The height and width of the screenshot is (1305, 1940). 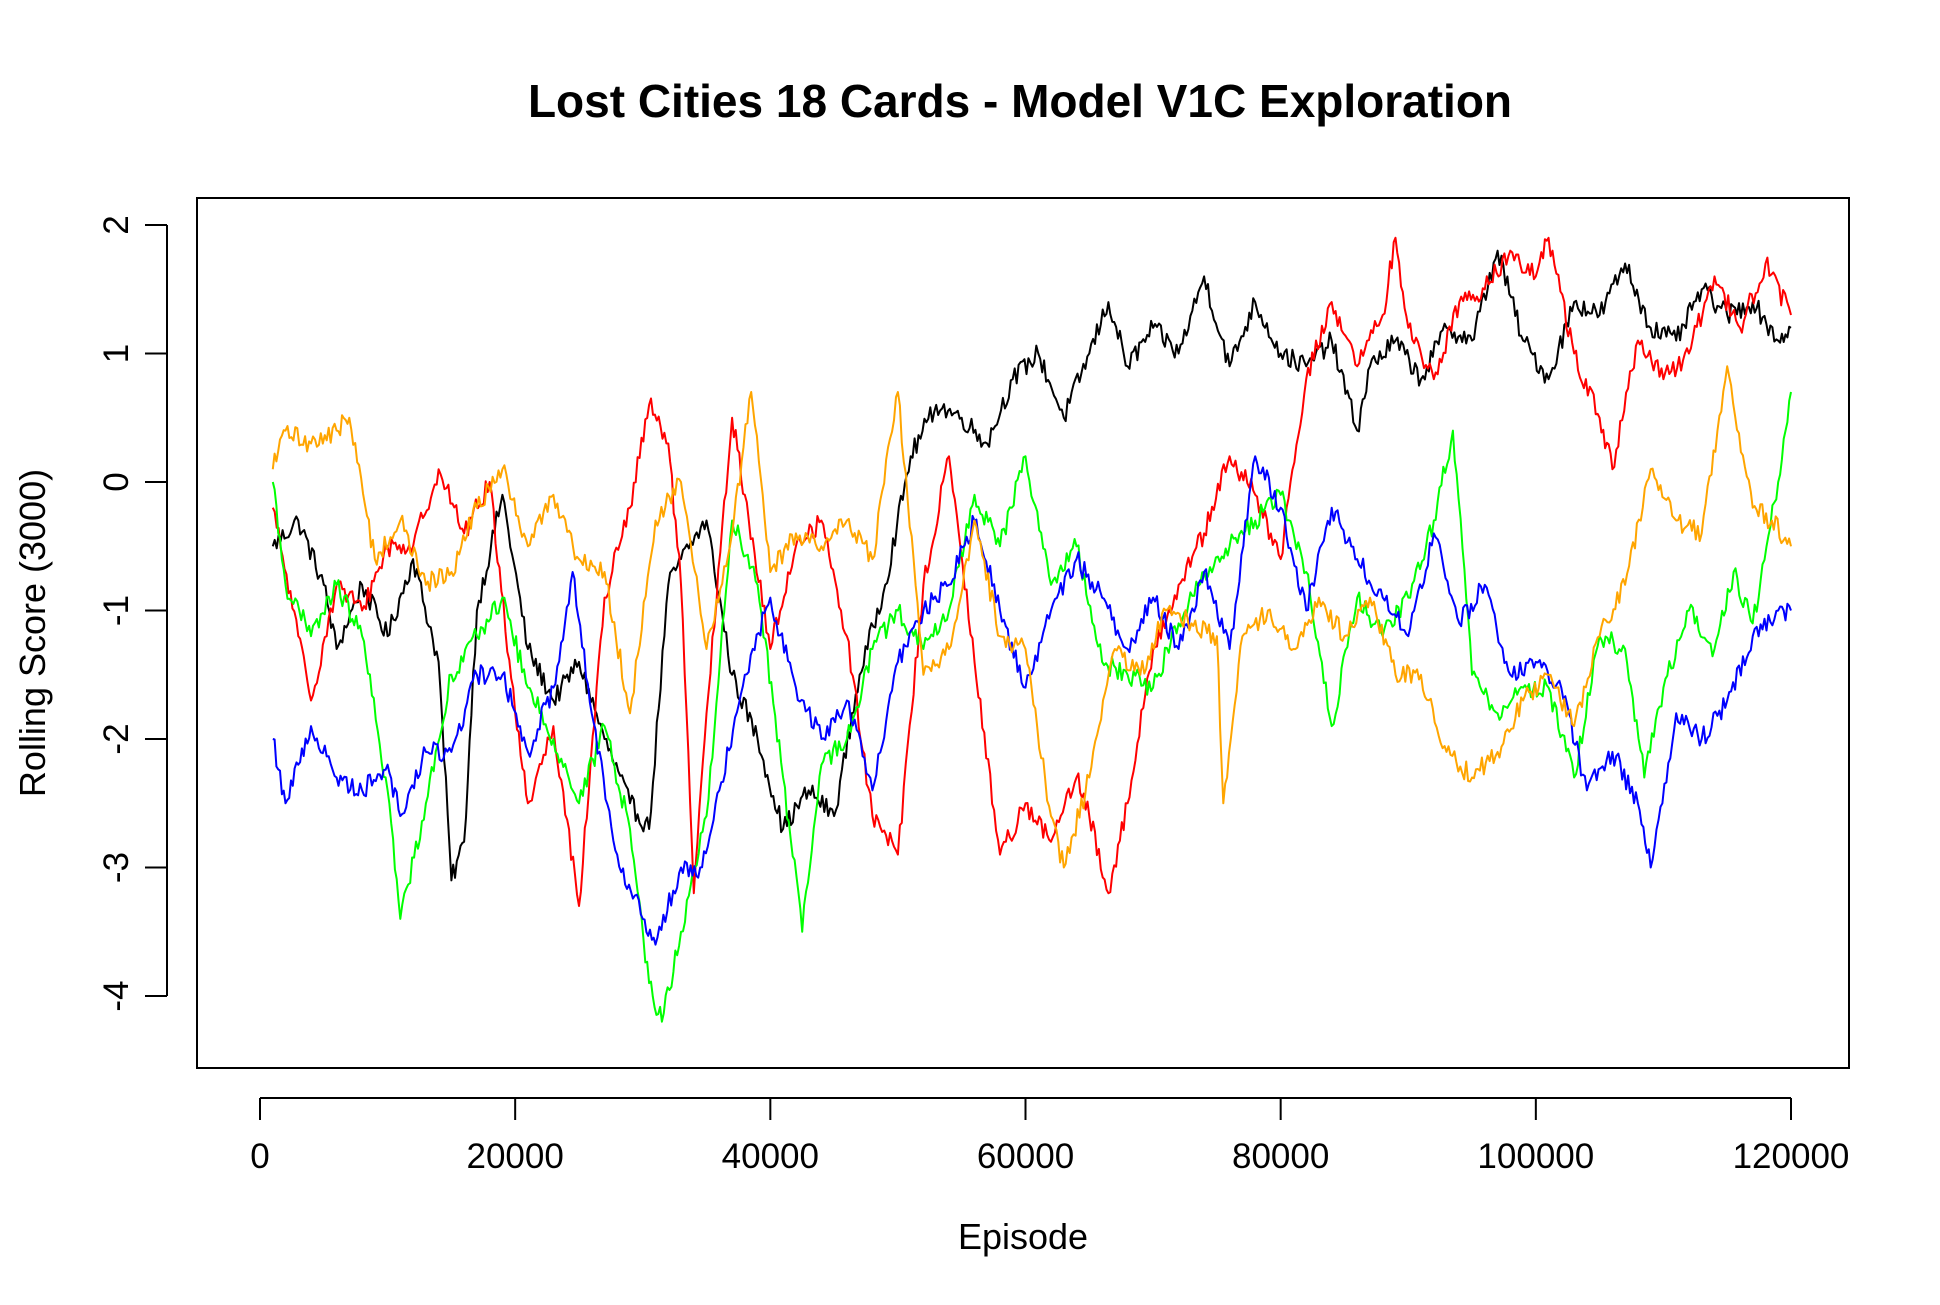 What do you see at coordinates (116, 481) in the screenshot?
I see `y-tick-label: 0` at bounding box center [116, 481].